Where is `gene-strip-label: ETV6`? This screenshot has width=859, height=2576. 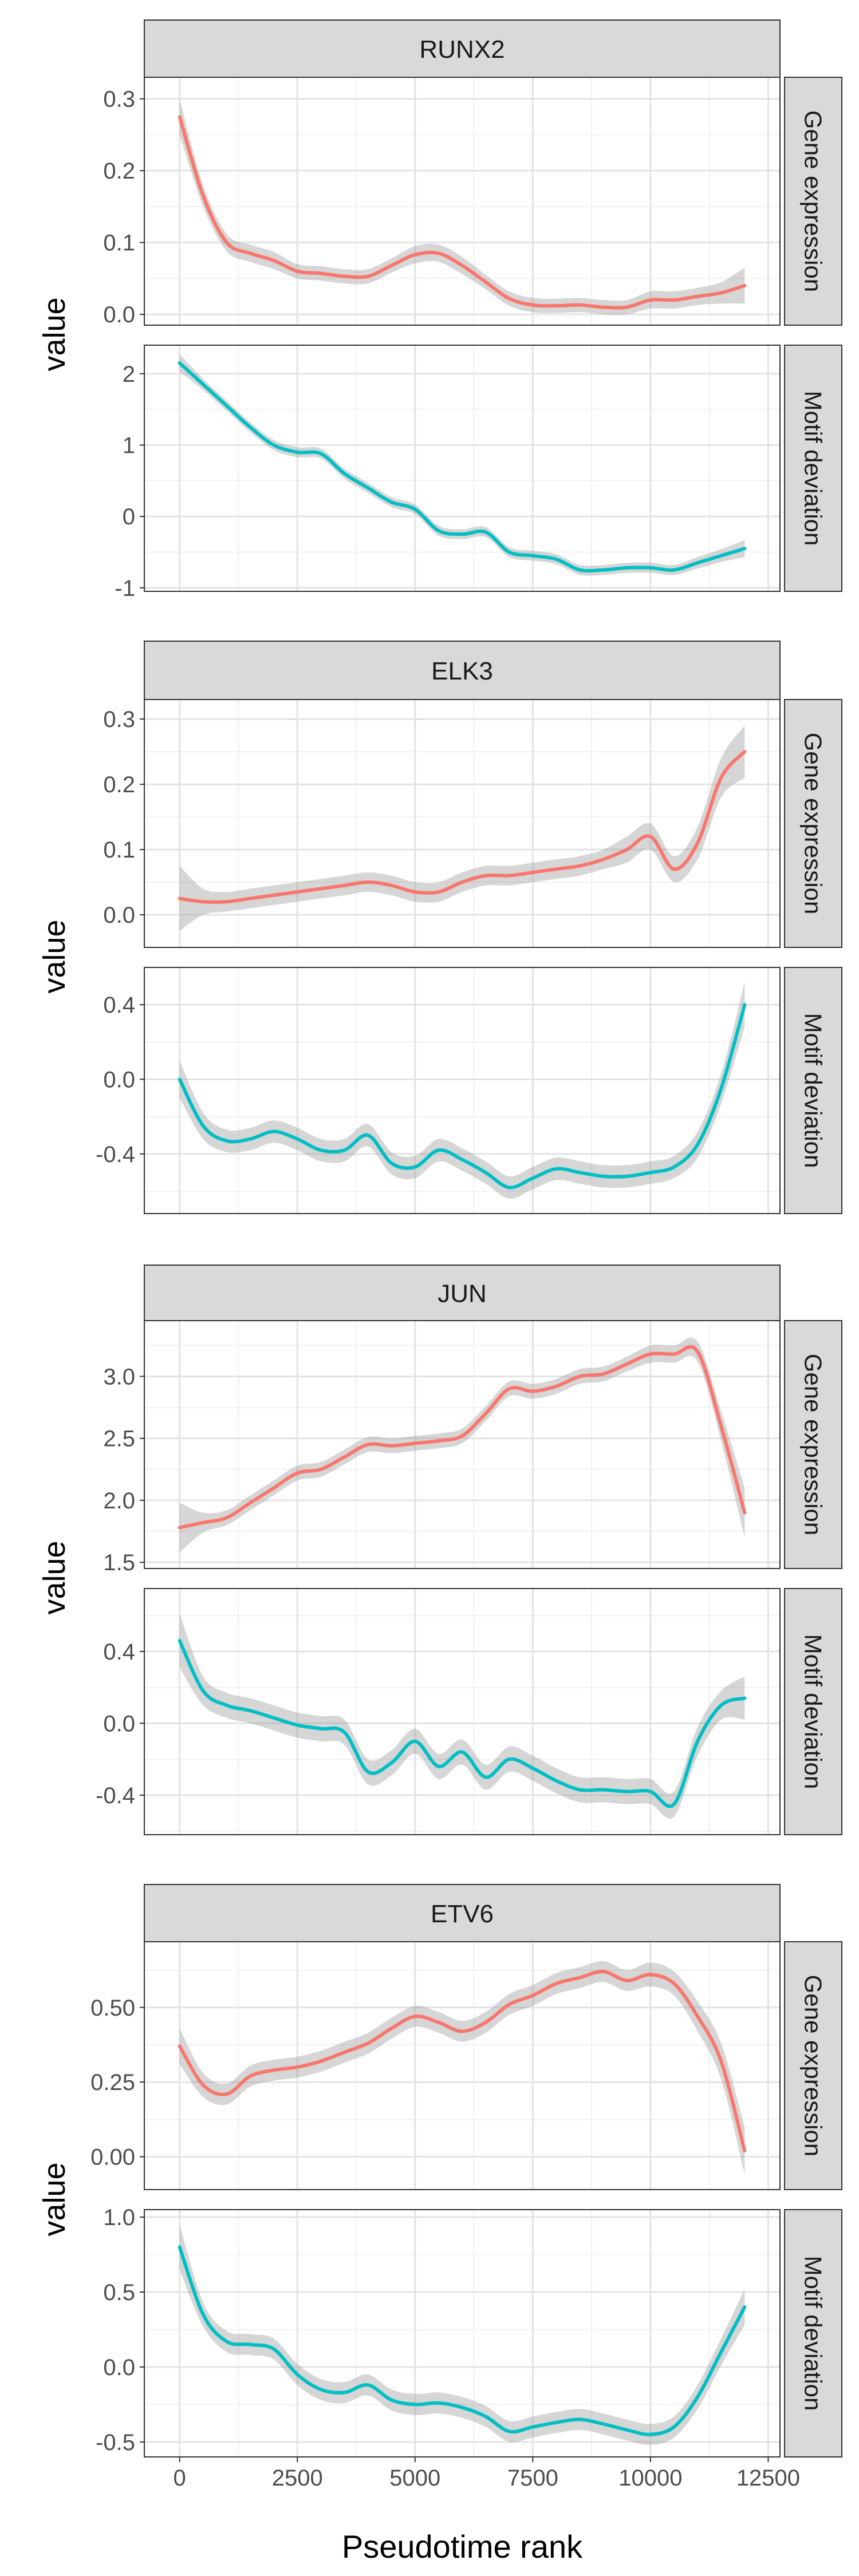 gene-strip-label: ETV6 is located at coordinates (462, 1914).